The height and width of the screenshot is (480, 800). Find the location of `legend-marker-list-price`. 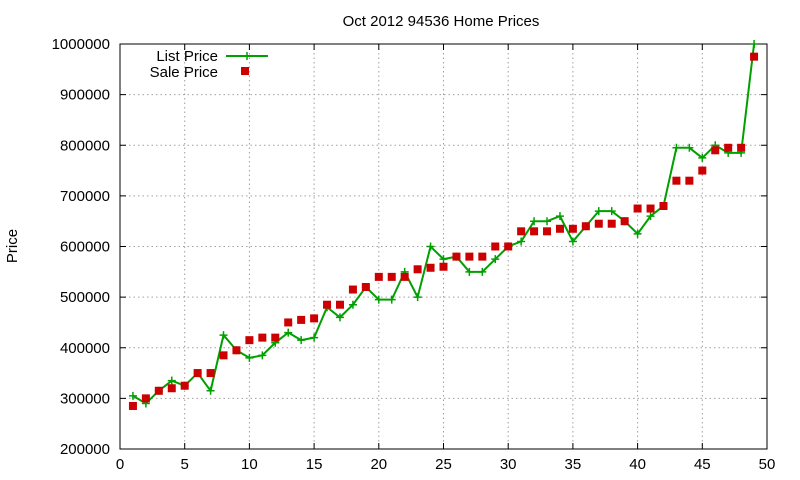

legend-marker-list-price is located at coordinates (247, 56).